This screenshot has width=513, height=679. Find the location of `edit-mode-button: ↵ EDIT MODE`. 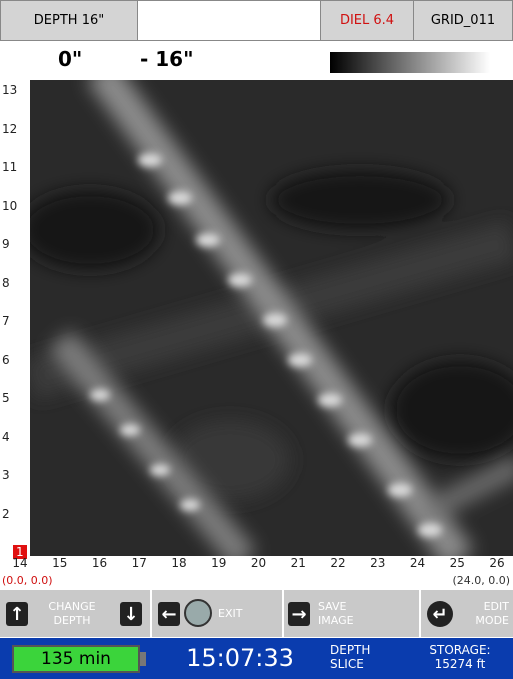

edit-mode-button: ↵ EDIT MODE is located at coordinates (467, 613).